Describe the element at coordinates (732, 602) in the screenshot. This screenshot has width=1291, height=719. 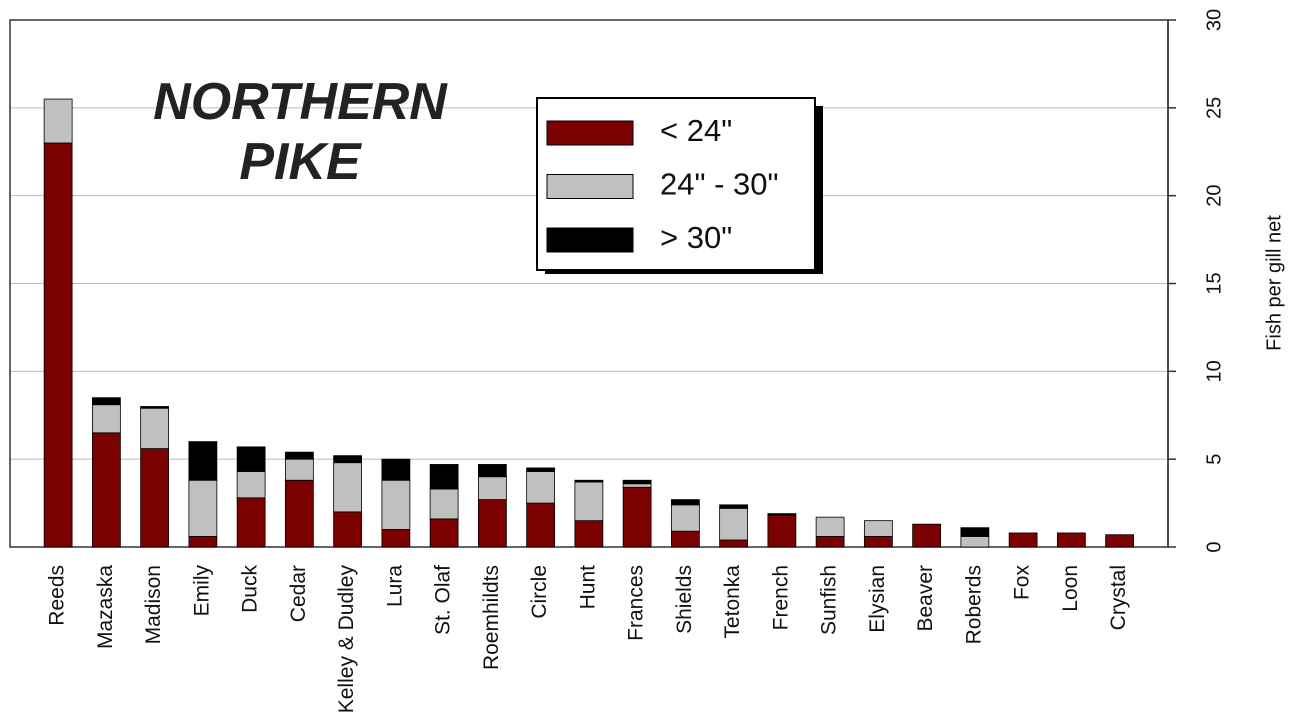
I see `x-tick-label: Tetonka` at that location.